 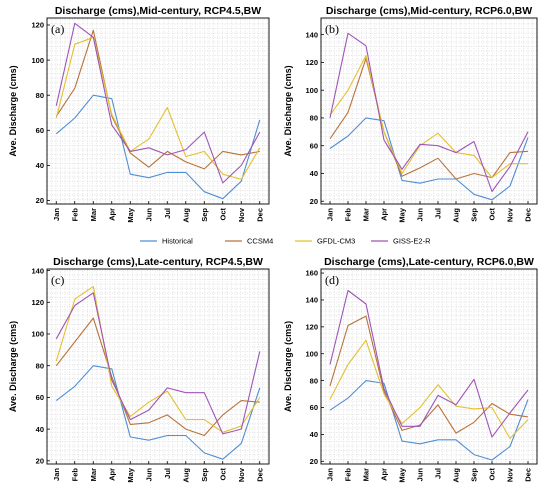 What do you see at coordinates (429, 262) in the screenshot?
I see `chart-title: Discharge (cms),Late-century, RCP6.0,BW` at bounding box center [429, 262].